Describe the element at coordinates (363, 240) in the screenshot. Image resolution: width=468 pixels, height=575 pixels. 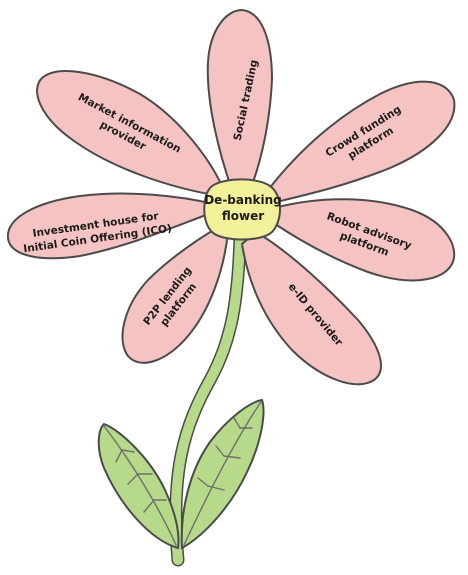
I see `petal-robot-advisory-platform` at that location.